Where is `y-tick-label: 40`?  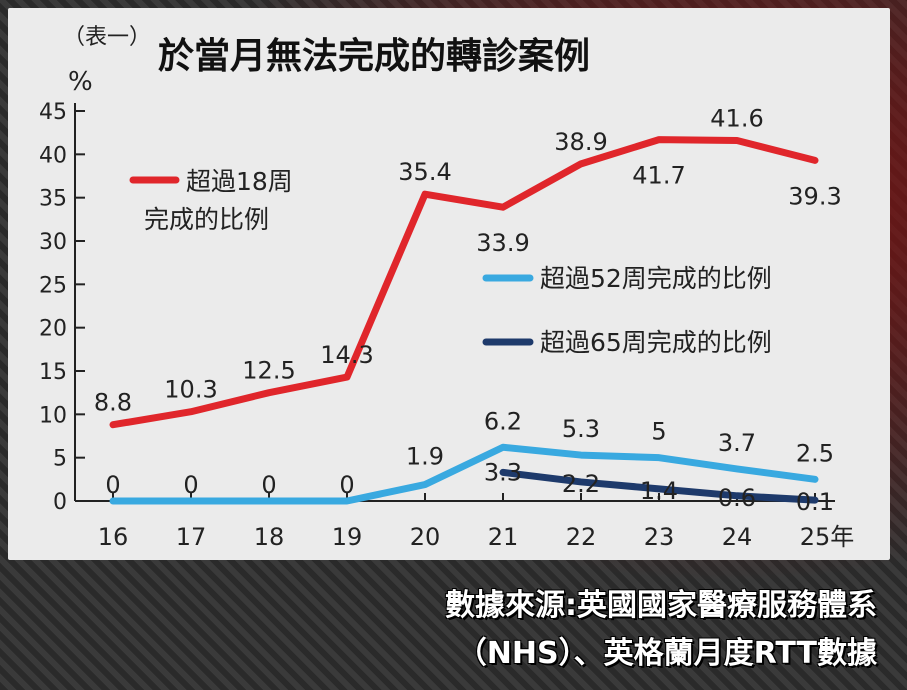 y-tick-label: 40 is located at coordinates (53, 155).